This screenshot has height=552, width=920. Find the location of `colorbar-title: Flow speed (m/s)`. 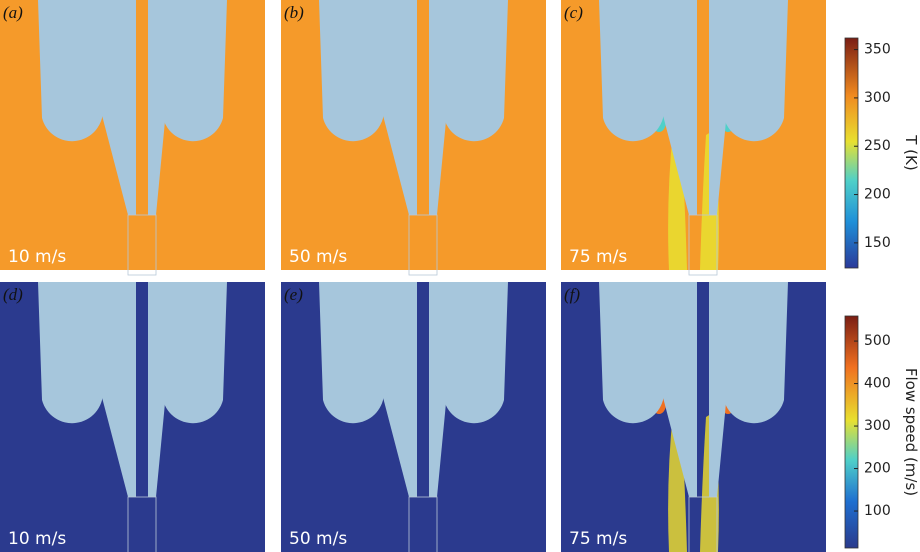

colorbar-title: Flow speed (m/s) is located at coordinates (911, 432).